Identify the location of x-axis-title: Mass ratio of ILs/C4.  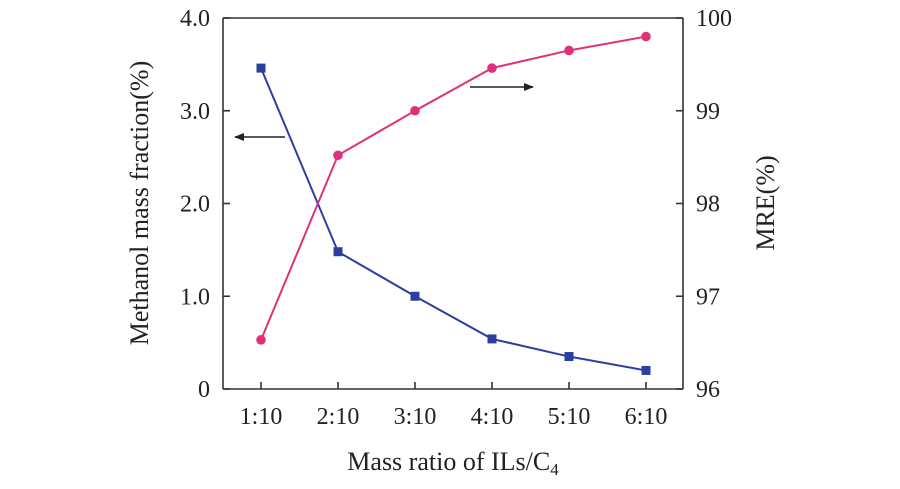
(453, 463).